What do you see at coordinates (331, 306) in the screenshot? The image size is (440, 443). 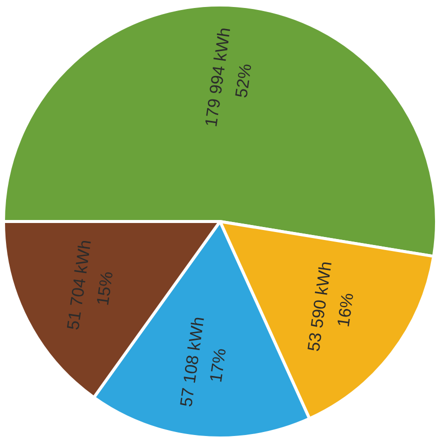 I see `data-label: 53 590 kWh 16%` at bounding box center [331, 306].